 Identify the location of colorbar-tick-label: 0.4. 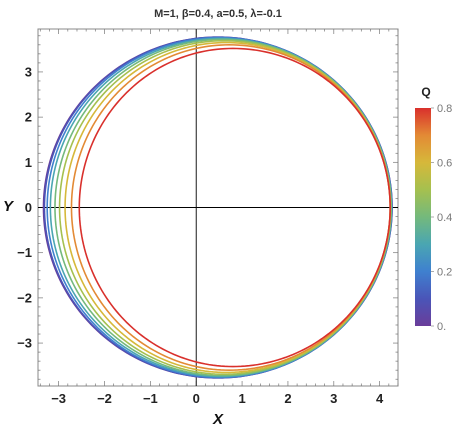
(444, 218).